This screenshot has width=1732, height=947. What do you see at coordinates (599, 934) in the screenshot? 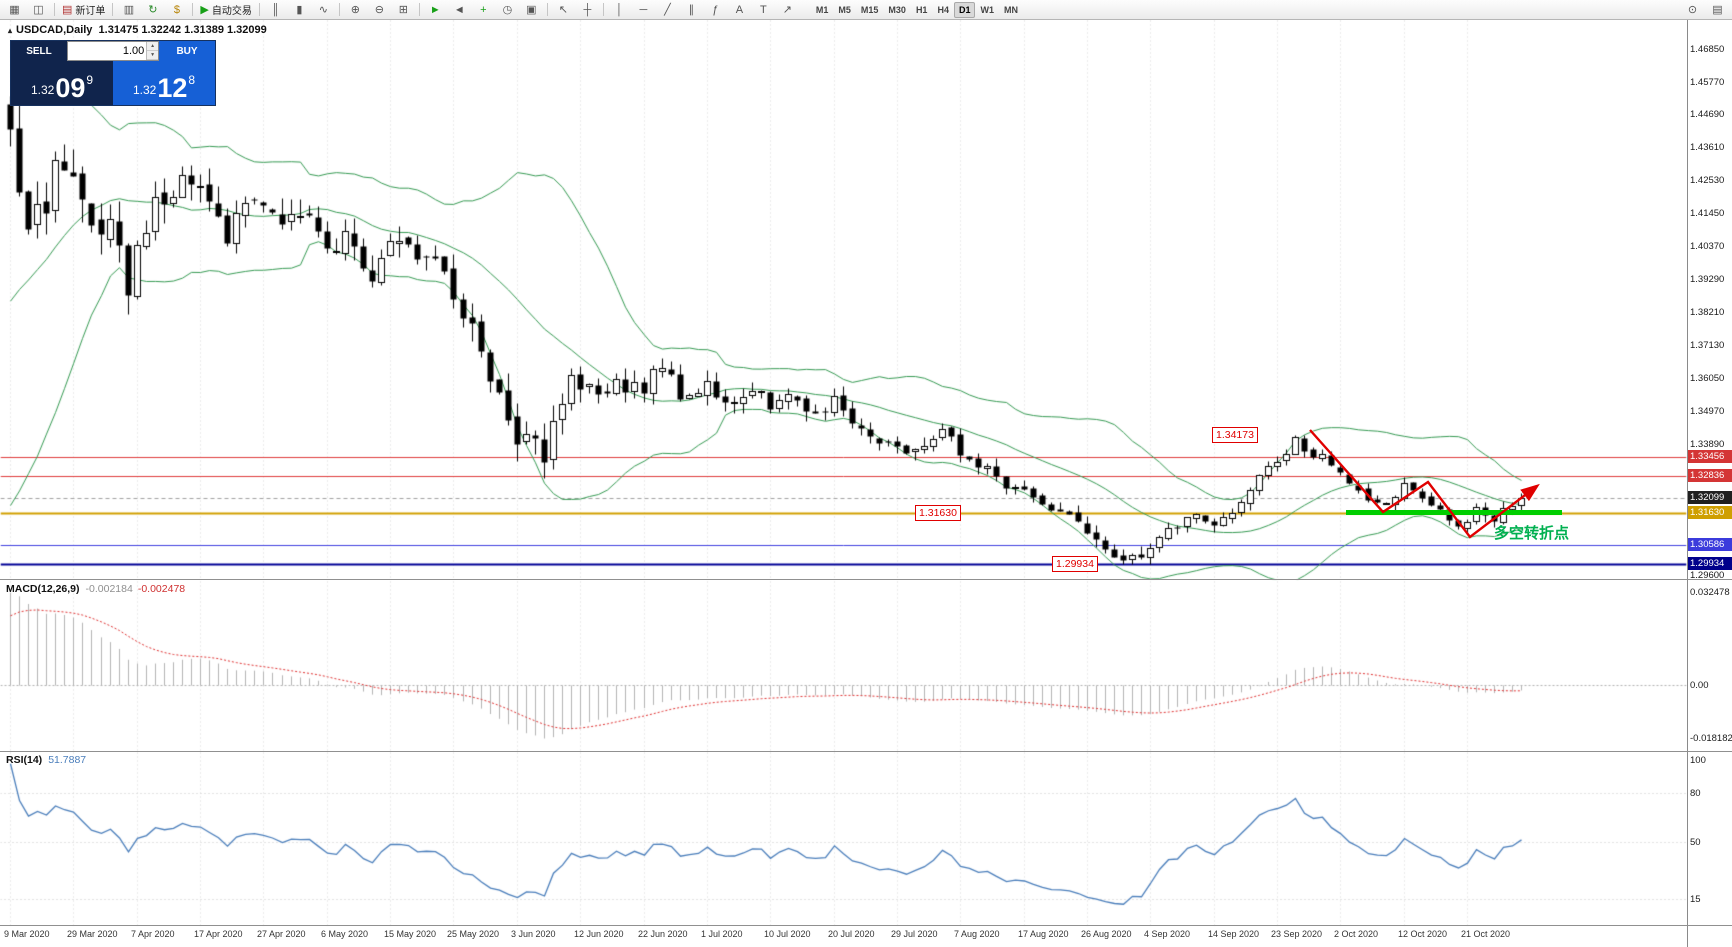
I see `date-label: 12 Jun 2020` at bounding box center [599, 934].